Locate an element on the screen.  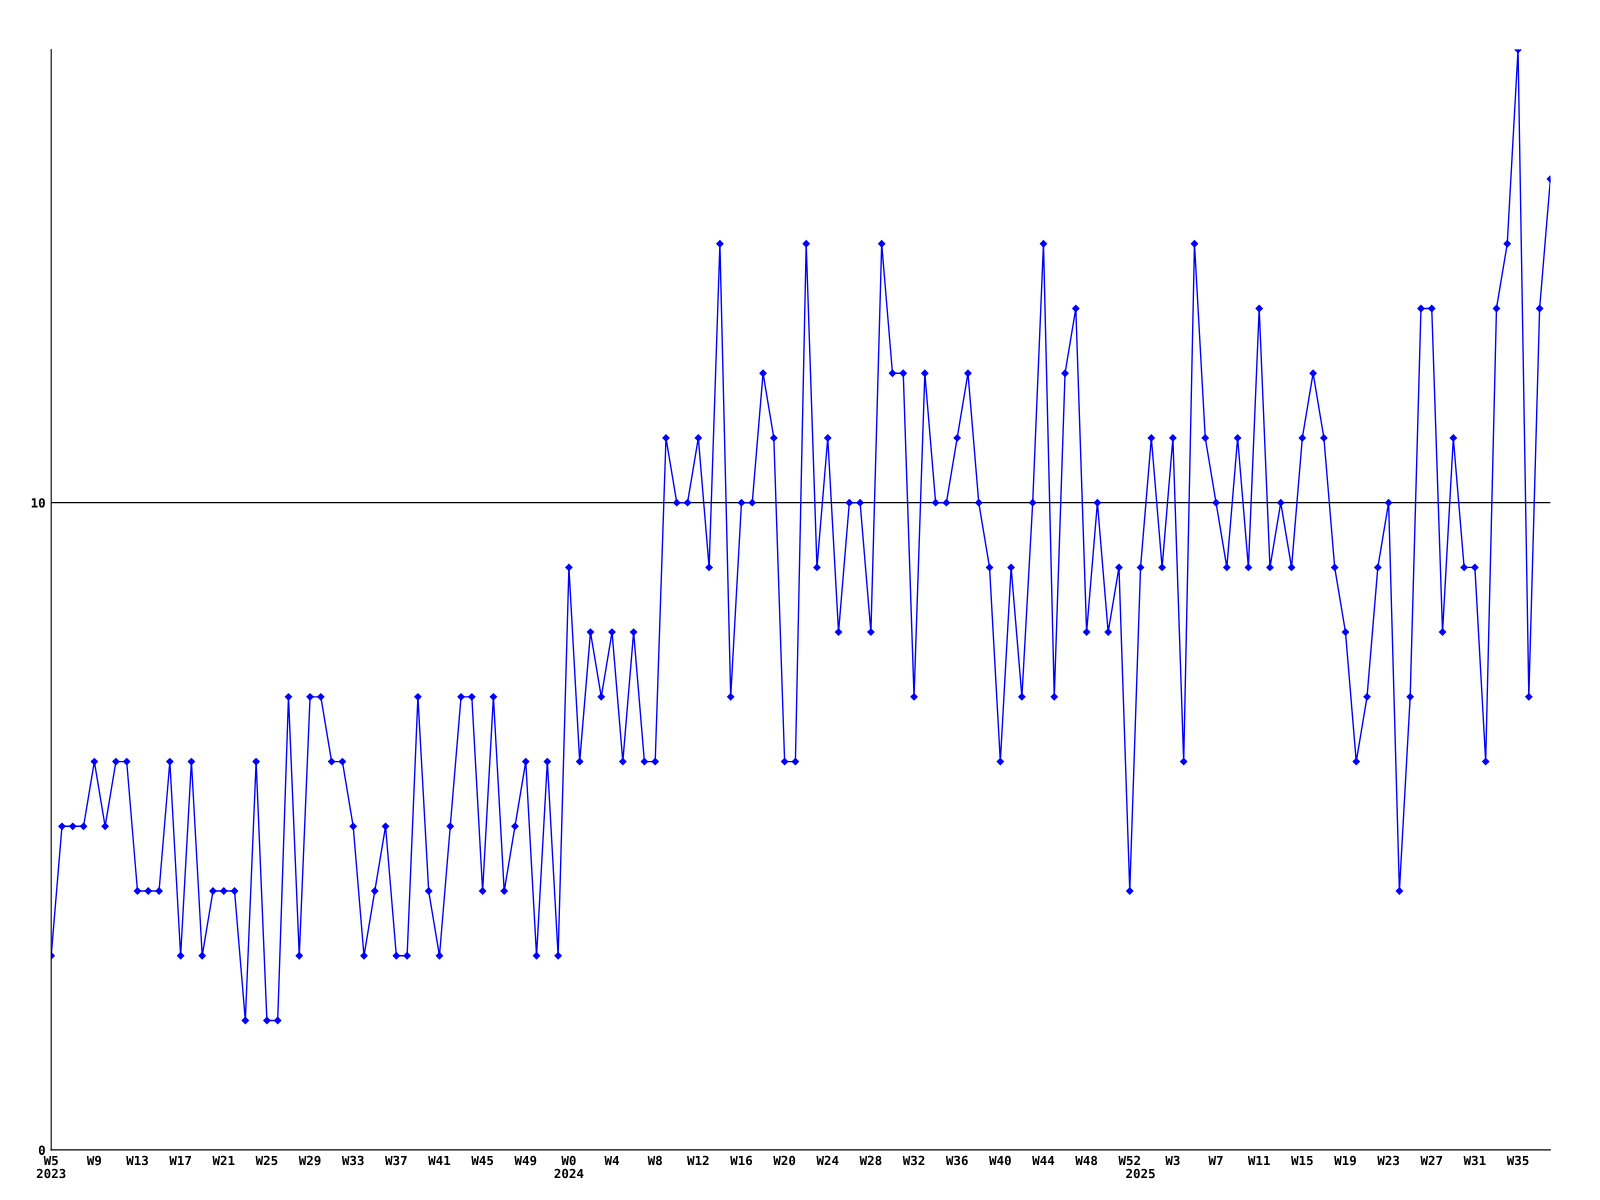
x-tick-label: W15 is located at coordinates (1302, 1160).